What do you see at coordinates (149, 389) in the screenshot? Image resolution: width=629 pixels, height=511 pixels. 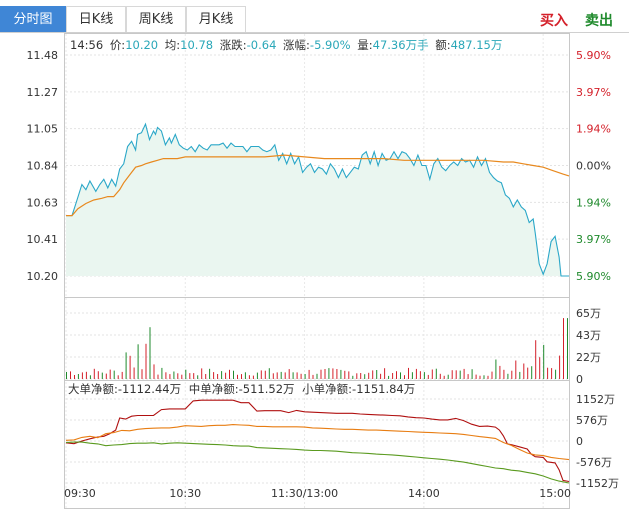 I see `flow-big: -1112.44万` at bounding box center [149, 389].